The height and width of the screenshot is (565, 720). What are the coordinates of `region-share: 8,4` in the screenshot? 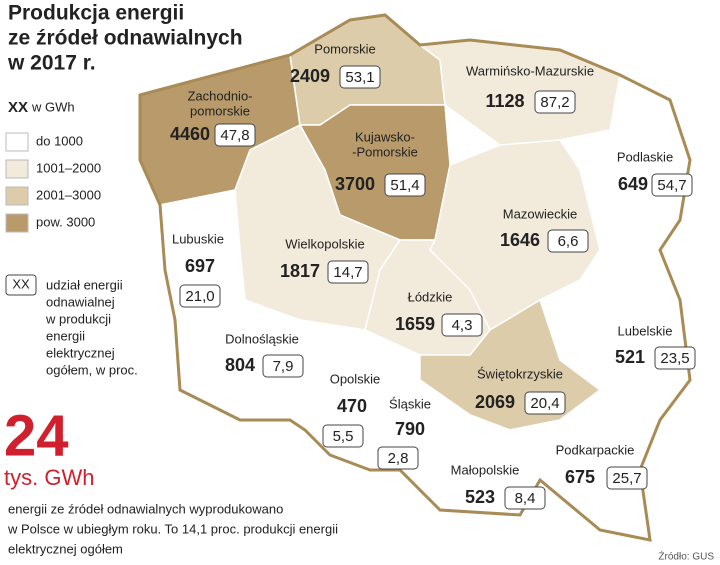 It's located at (525, 498).